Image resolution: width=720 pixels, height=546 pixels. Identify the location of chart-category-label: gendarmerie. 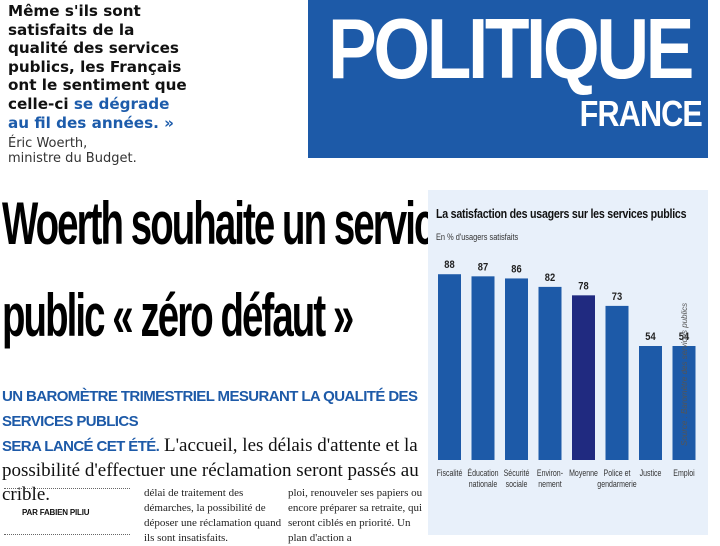
(617, 484).